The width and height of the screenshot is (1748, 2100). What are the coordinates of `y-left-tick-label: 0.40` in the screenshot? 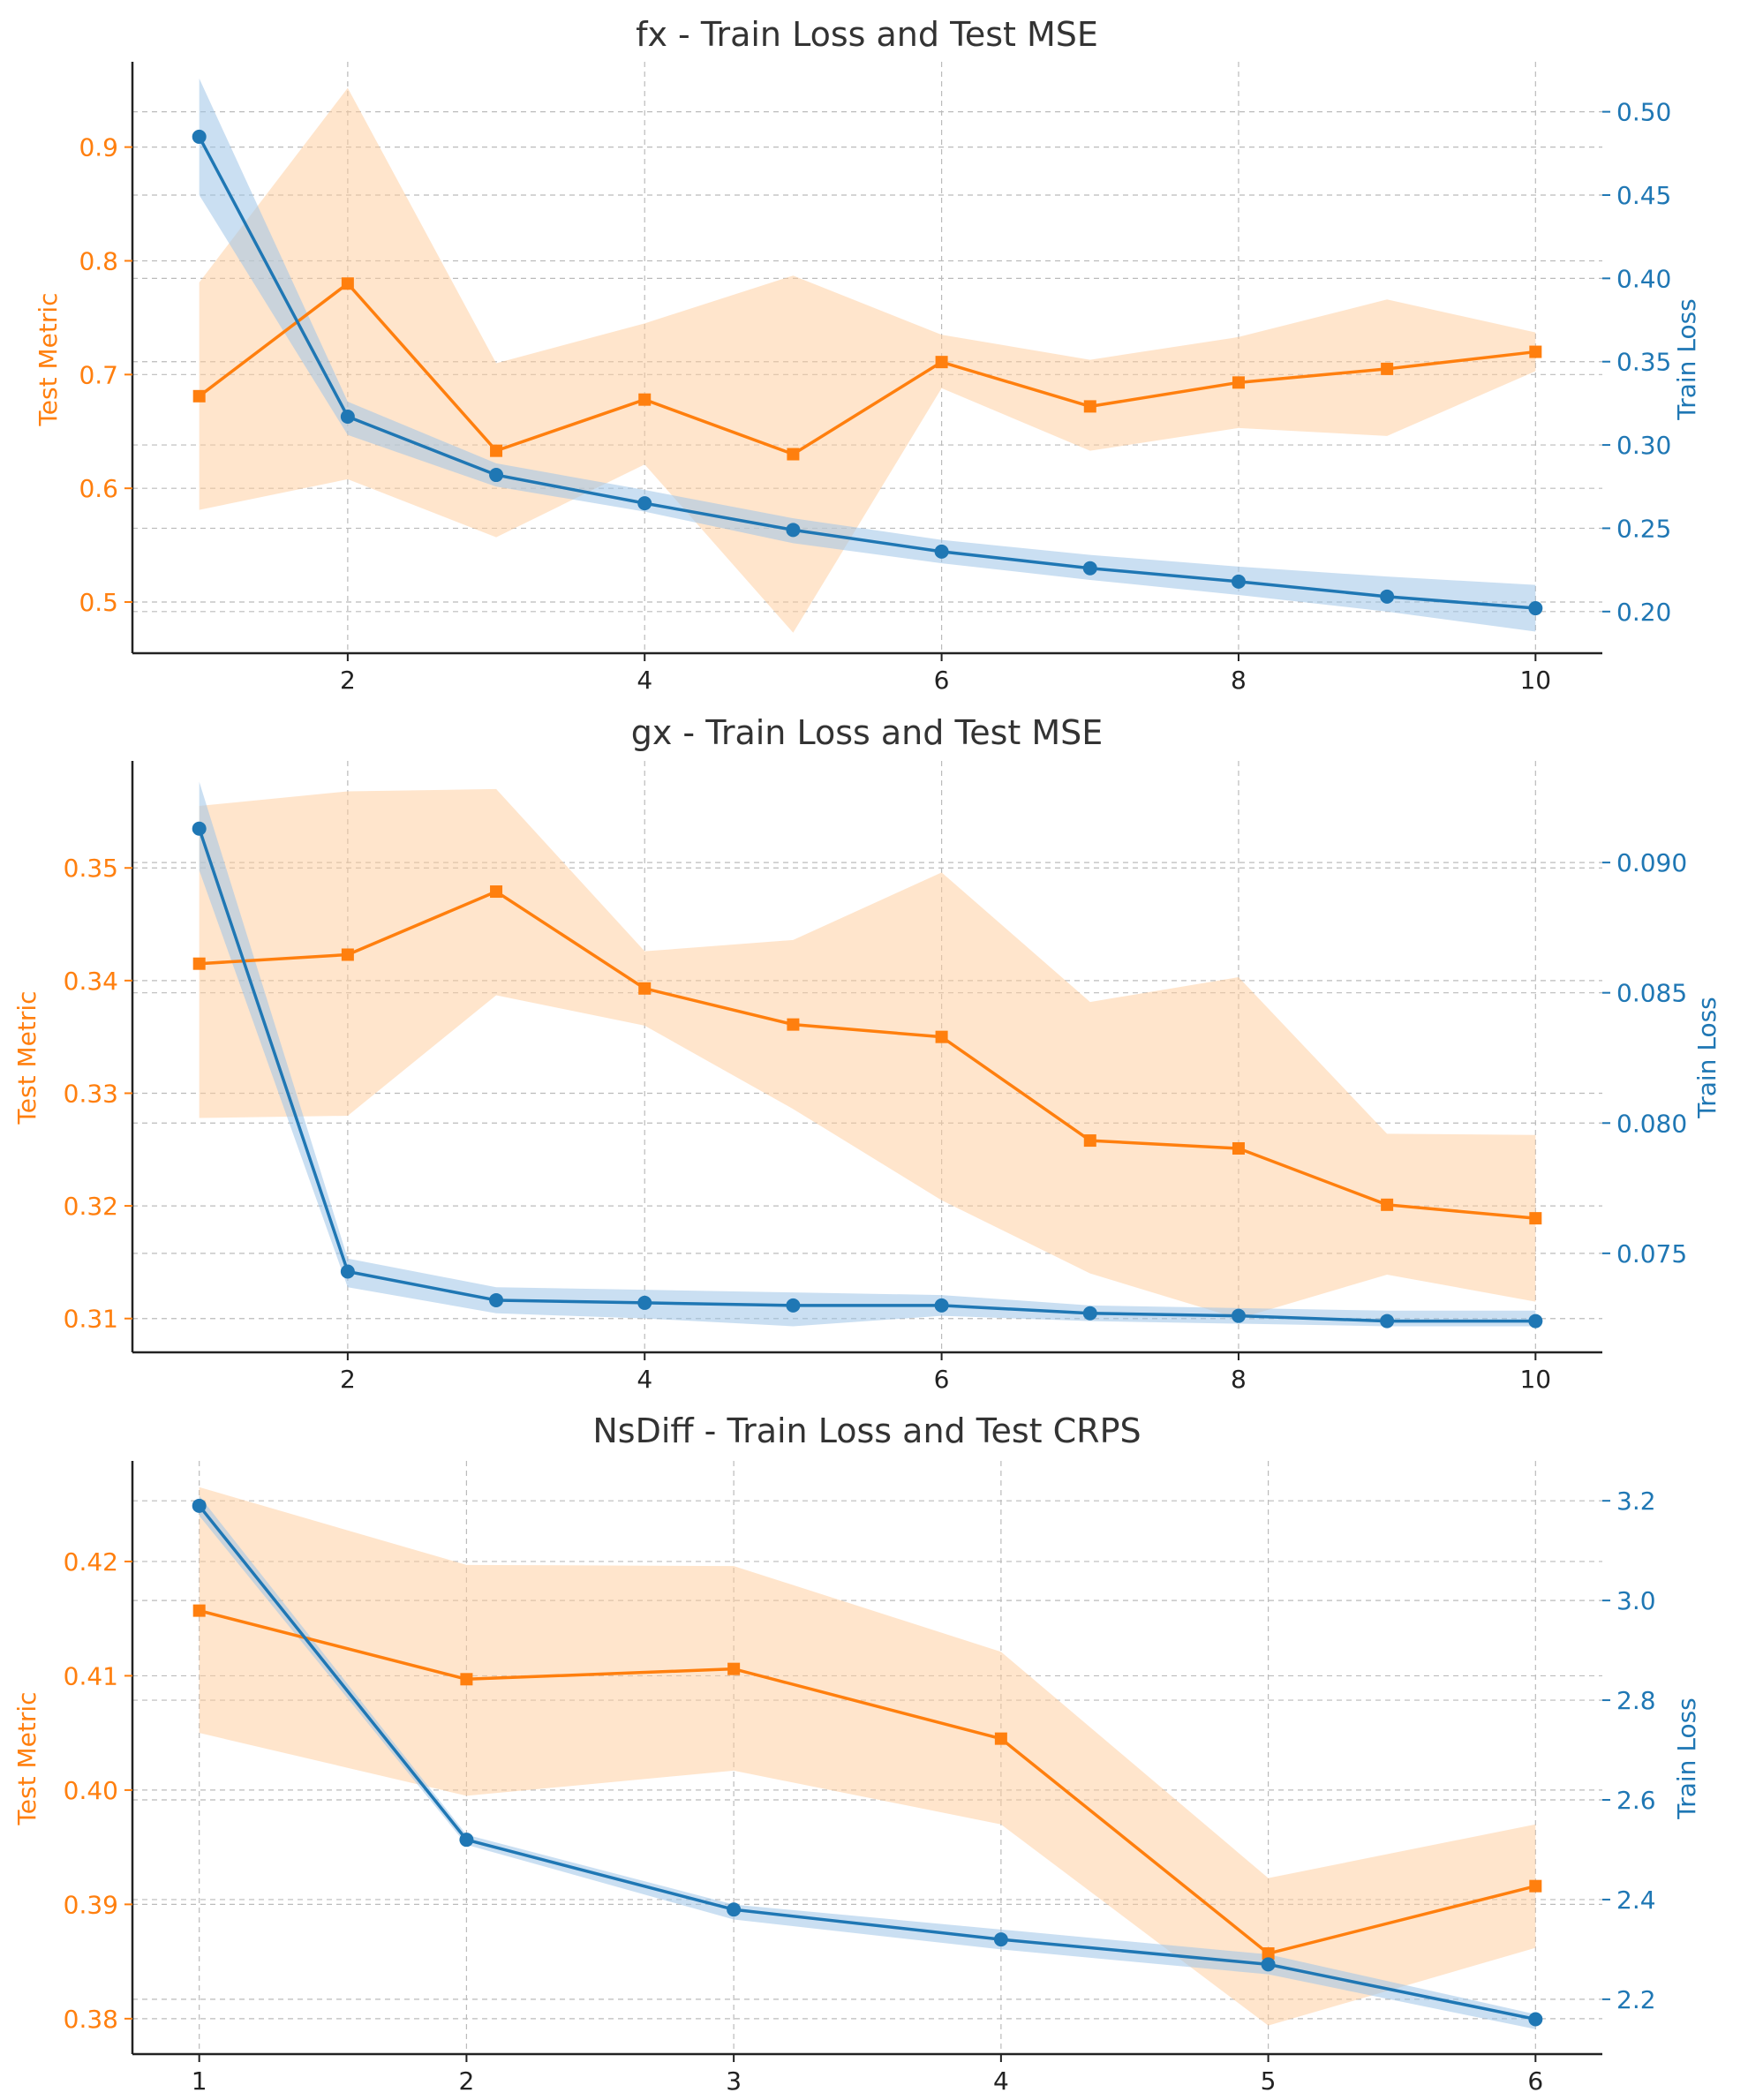 It's located at (91, 1790).